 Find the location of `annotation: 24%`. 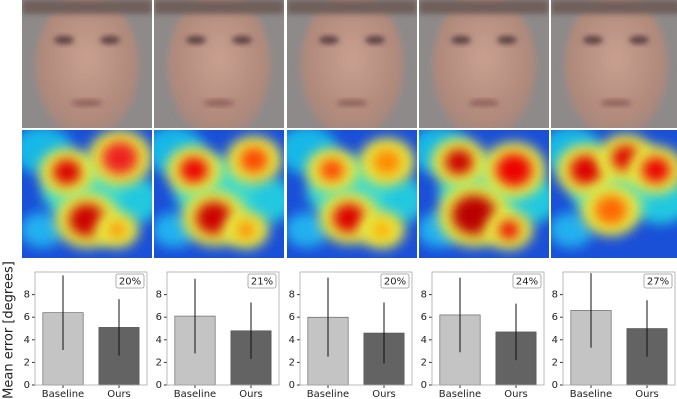

annotation: 24% is located at coordinates (527, 282).